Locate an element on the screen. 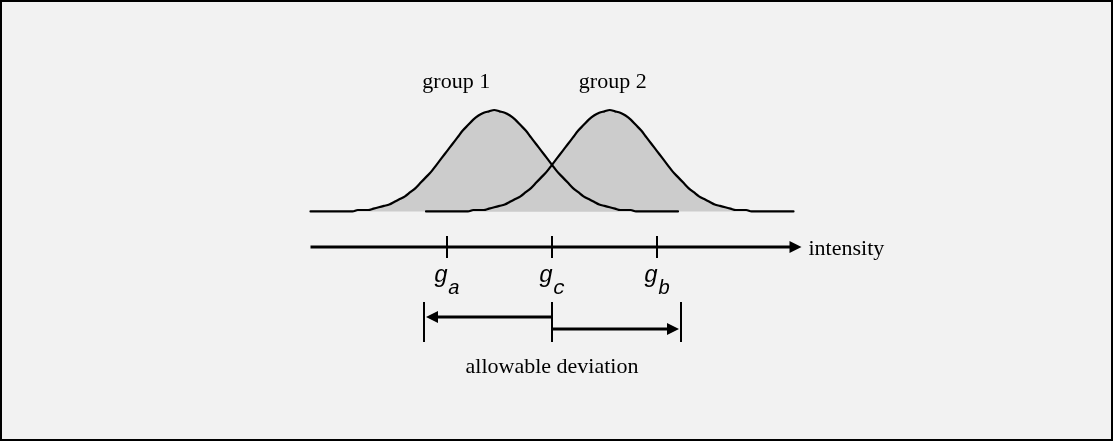  x-axis-title: intensity is located at coordinates (846, 247).